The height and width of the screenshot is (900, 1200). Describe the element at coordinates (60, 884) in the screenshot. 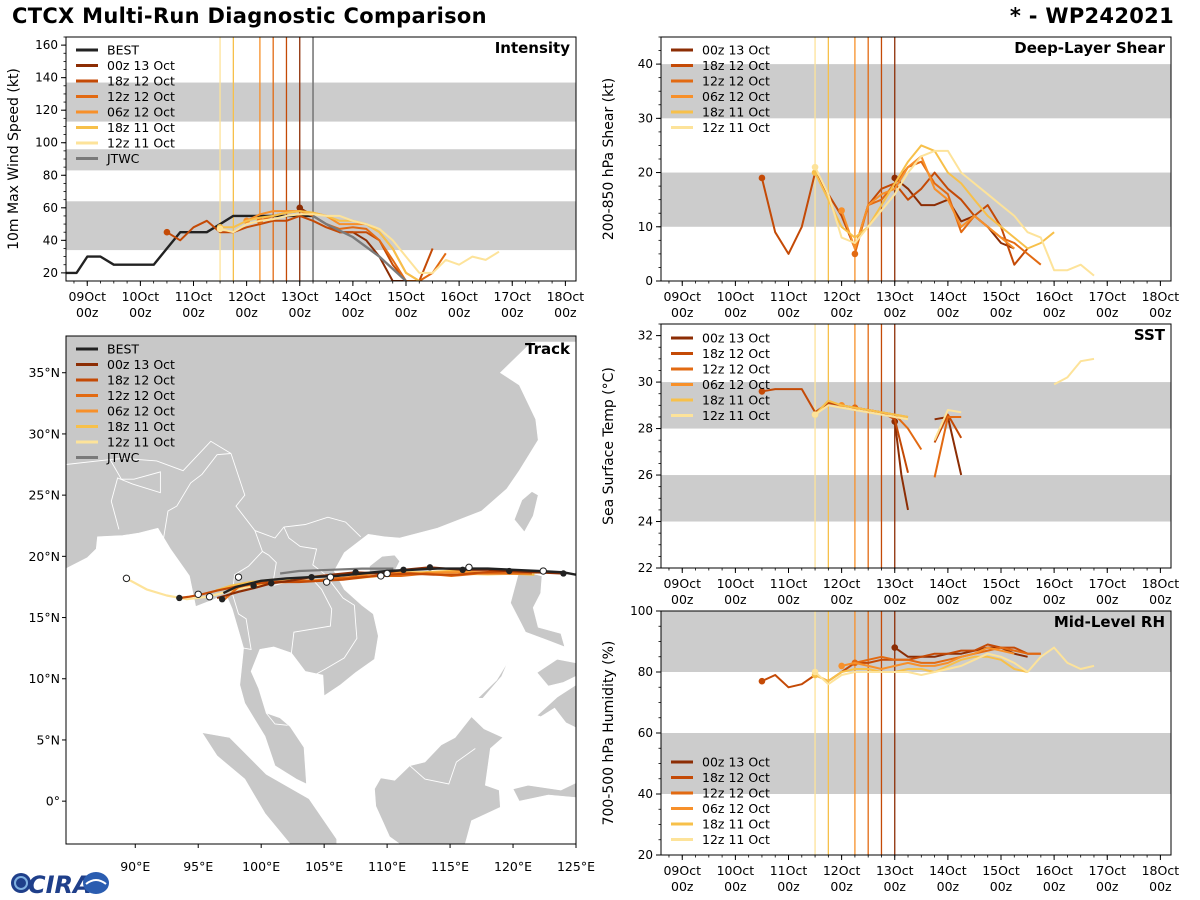

I see `logo-text: CIRA` at that location.